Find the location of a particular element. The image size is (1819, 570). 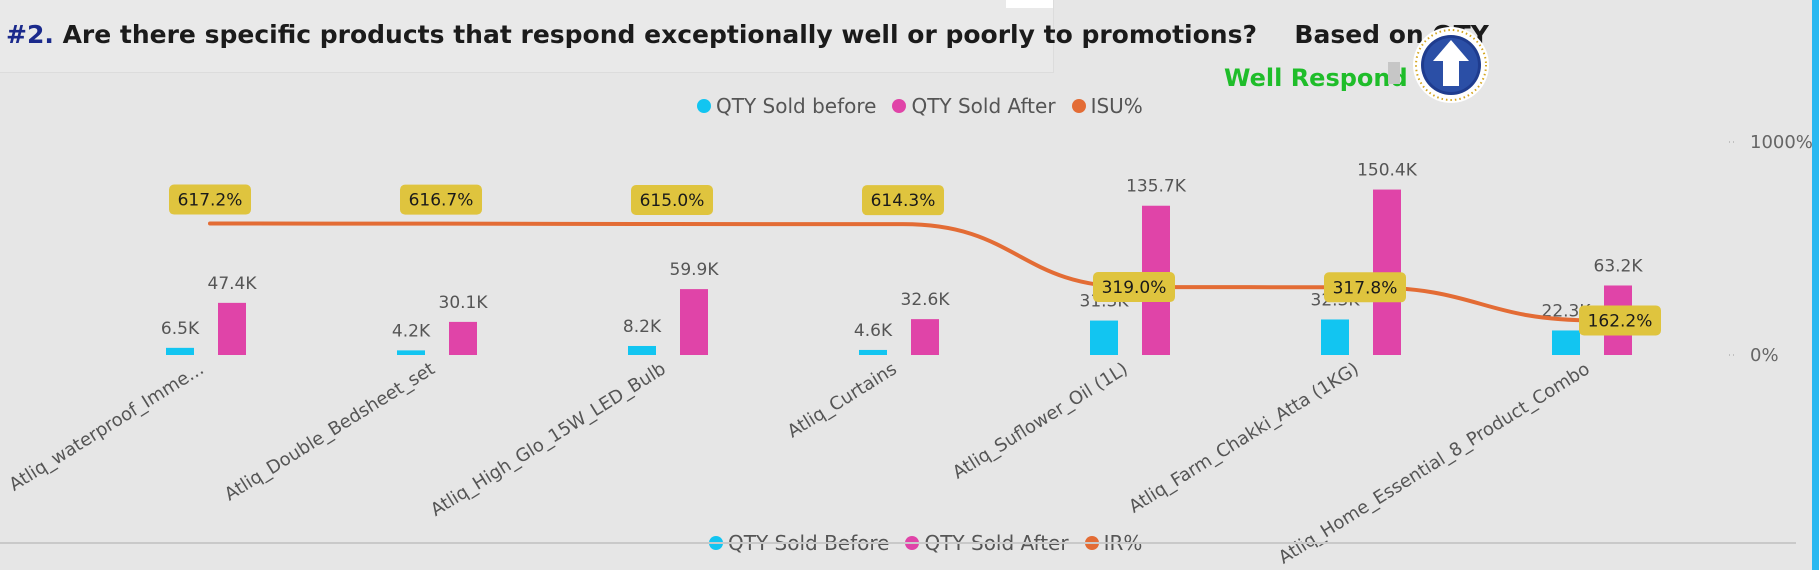

data-label-after: 63.2K is located at coordinates (1619, 266).